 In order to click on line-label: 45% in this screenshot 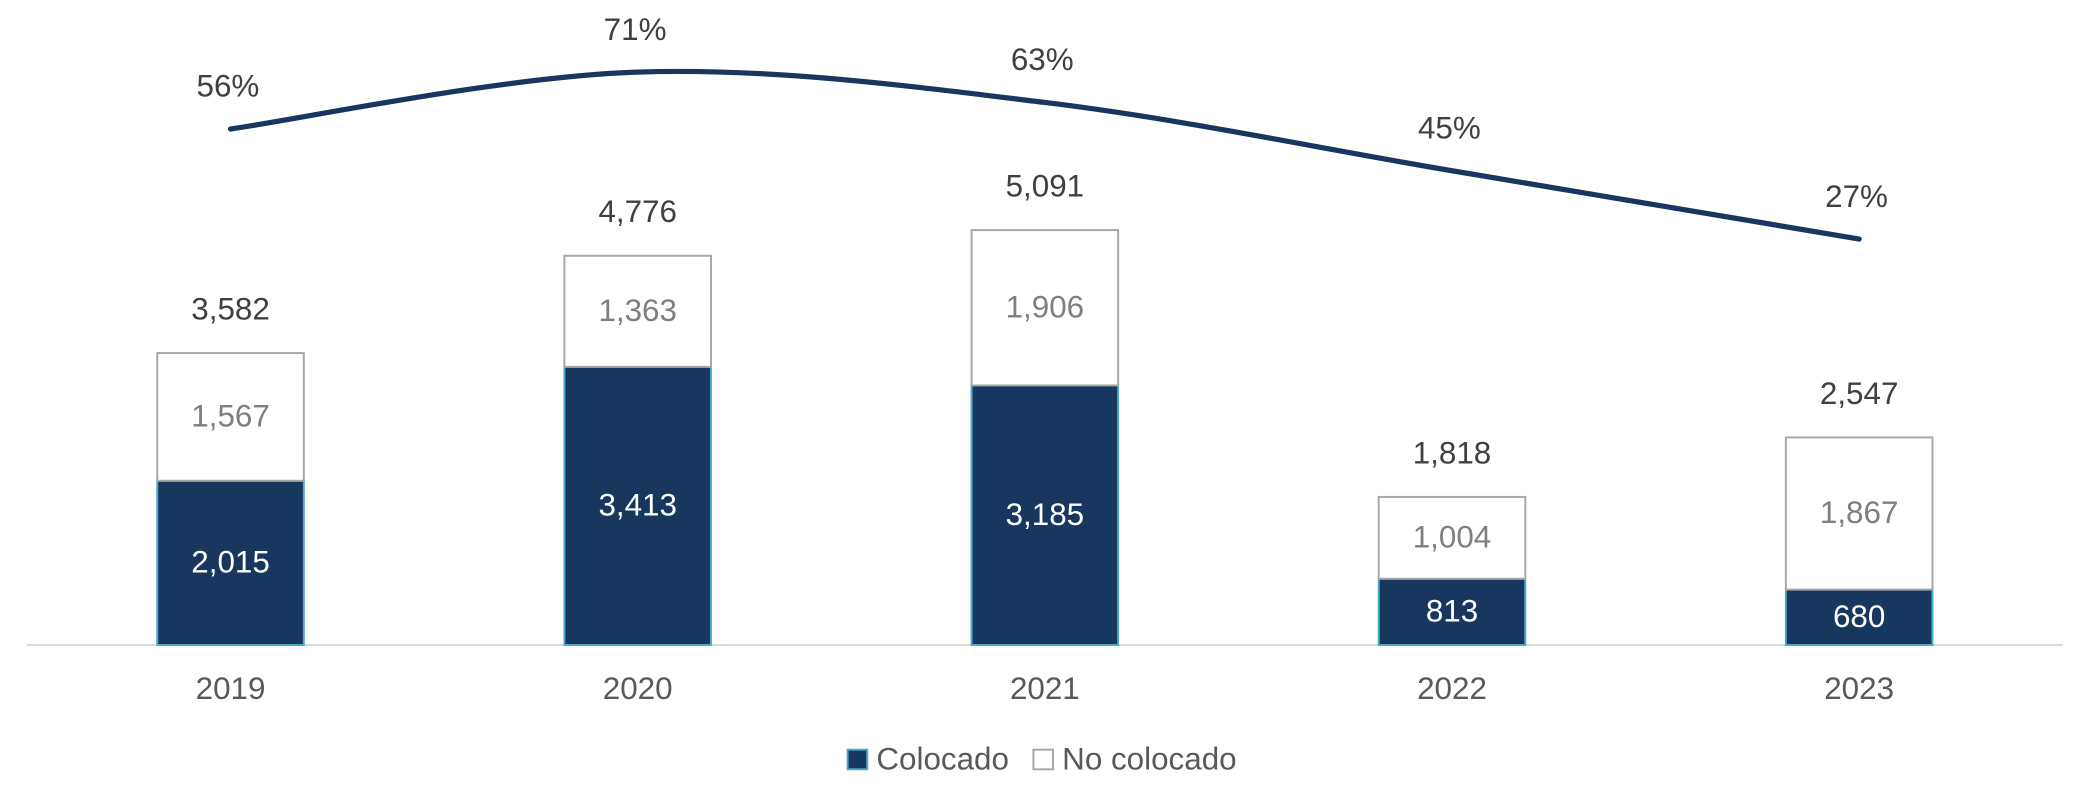, I will do `click(1449, 127)`.